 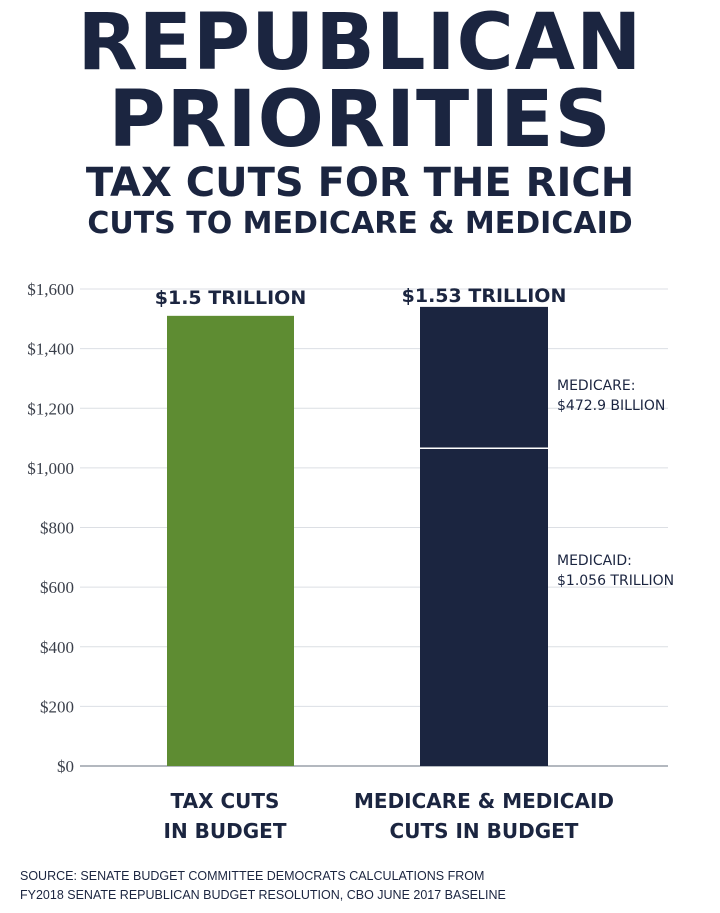 What do you see at coordinates (57, 647) in the screenshot?
I see `y-tick-label-400: $400` at bounding box center [57, 647].